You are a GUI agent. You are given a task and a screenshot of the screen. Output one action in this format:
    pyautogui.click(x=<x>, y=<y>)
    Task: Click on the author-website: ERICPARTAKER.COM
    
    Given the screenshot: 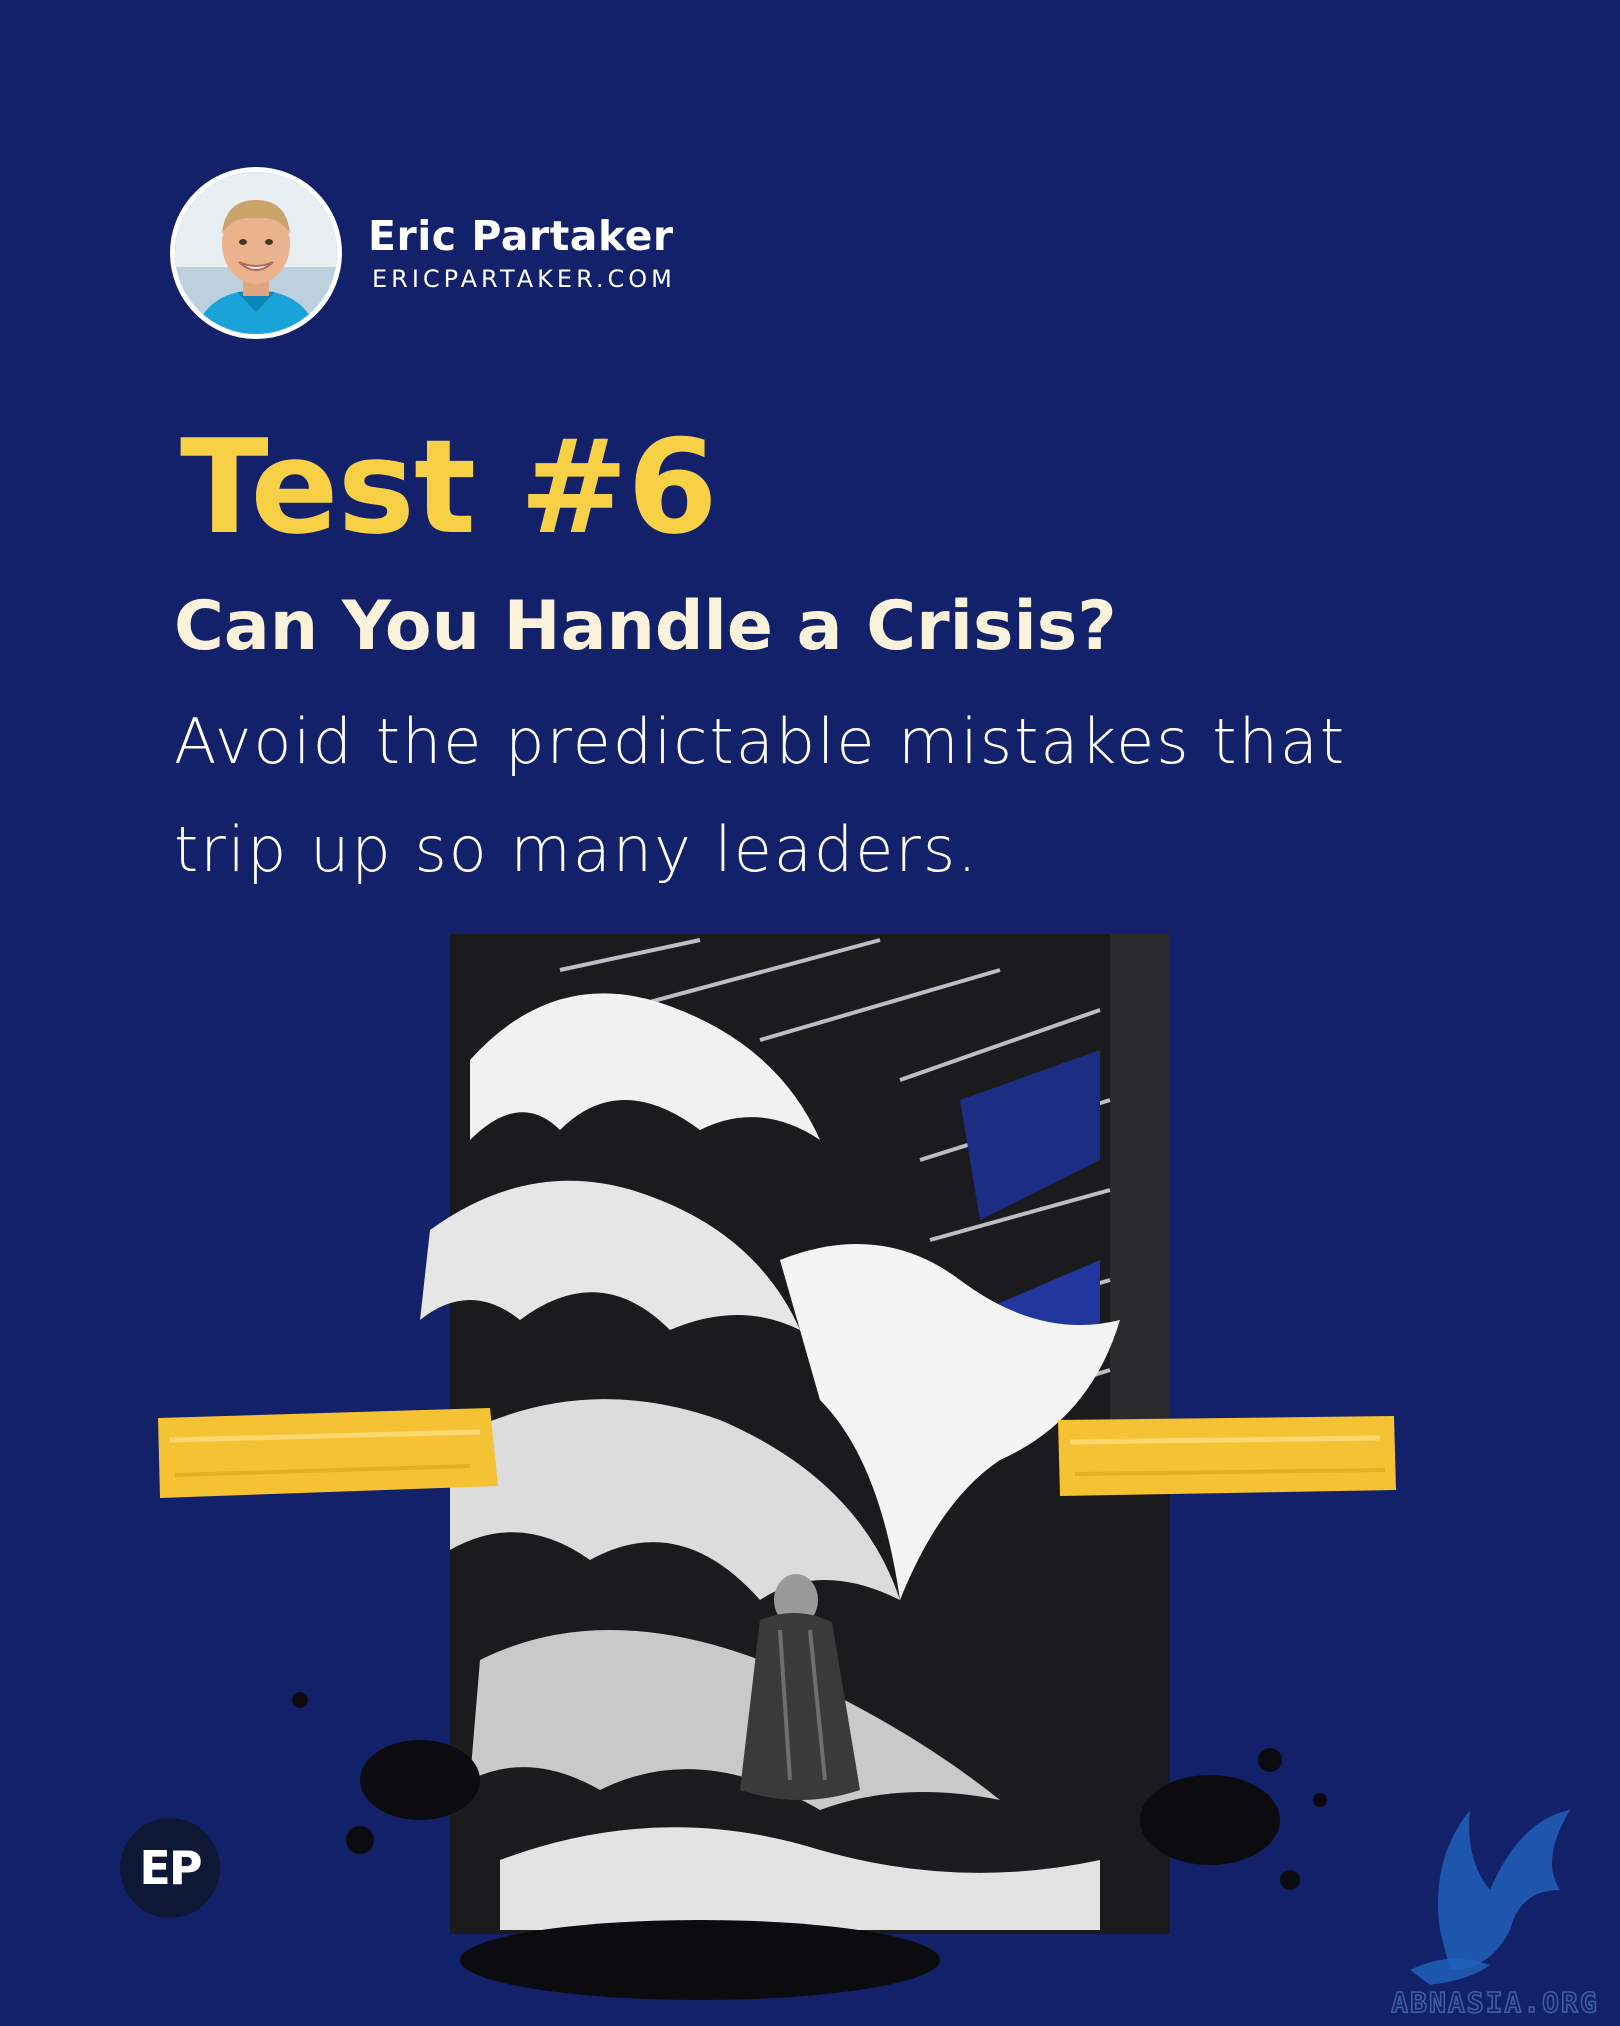 What is the action you would take?
    pyautogui.click(x=524, y=279)
    